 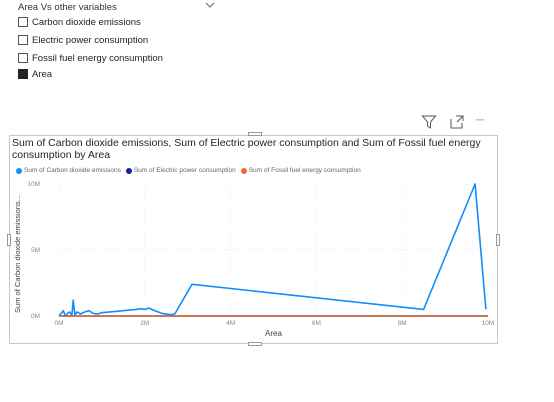 What do you see at coordinates (304, 170) in the screenshot?
I see `legend-label: Sum of Fossil fuel energy consumption` at bounding box center [304, 170].